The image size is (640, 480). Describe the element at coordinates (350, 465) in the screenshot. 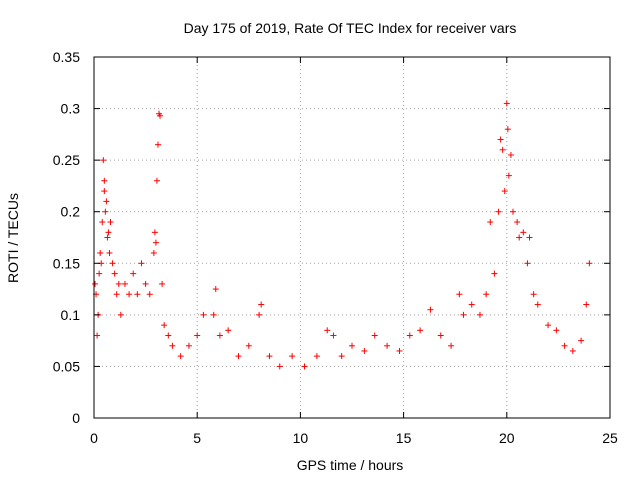

I see `x-axis-label: GPS time / hours` at that location.